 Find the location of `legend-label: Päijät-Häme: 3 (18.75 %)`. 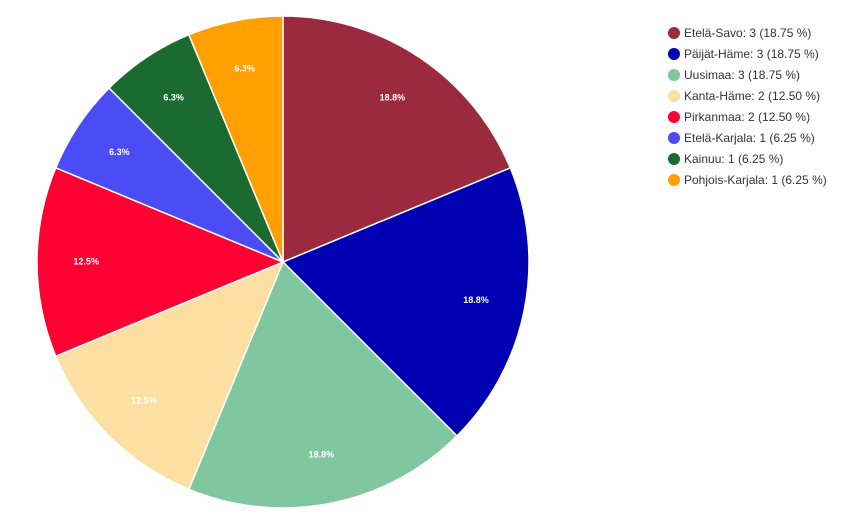

legend-label: Päijät-Häme: 3 (18.75 %) is located at coordinates (751, 54).